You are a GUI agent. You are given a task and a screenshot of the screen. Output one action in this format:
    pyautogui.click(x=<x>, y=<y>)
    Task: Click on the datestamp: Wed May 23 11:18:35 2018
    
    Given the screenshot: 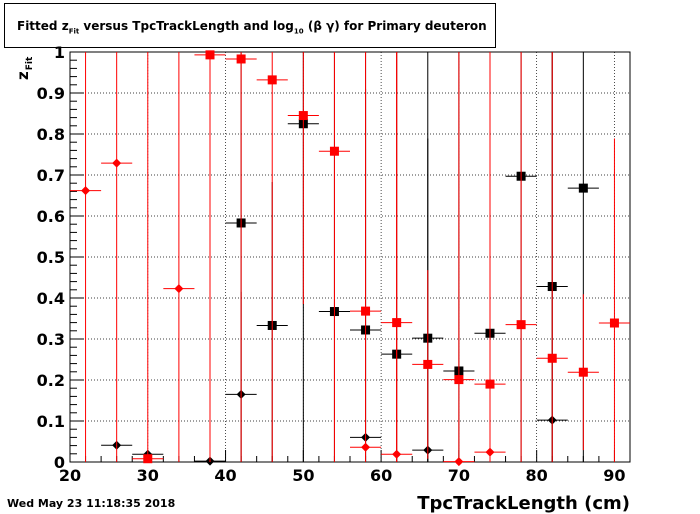 What is the action you would take?
    pyautogui.click(x=91, y=503)
    